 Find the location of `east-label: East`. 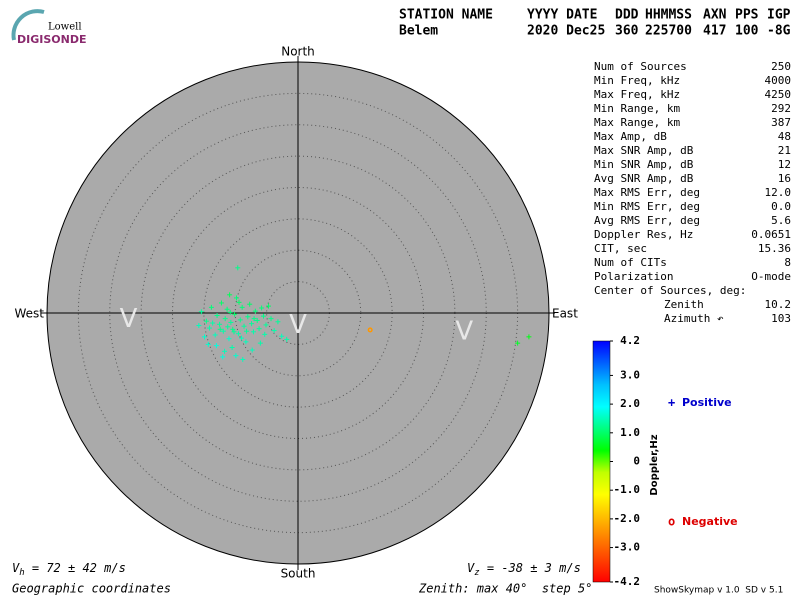

east-label: East is located at coordinates (565, 314).